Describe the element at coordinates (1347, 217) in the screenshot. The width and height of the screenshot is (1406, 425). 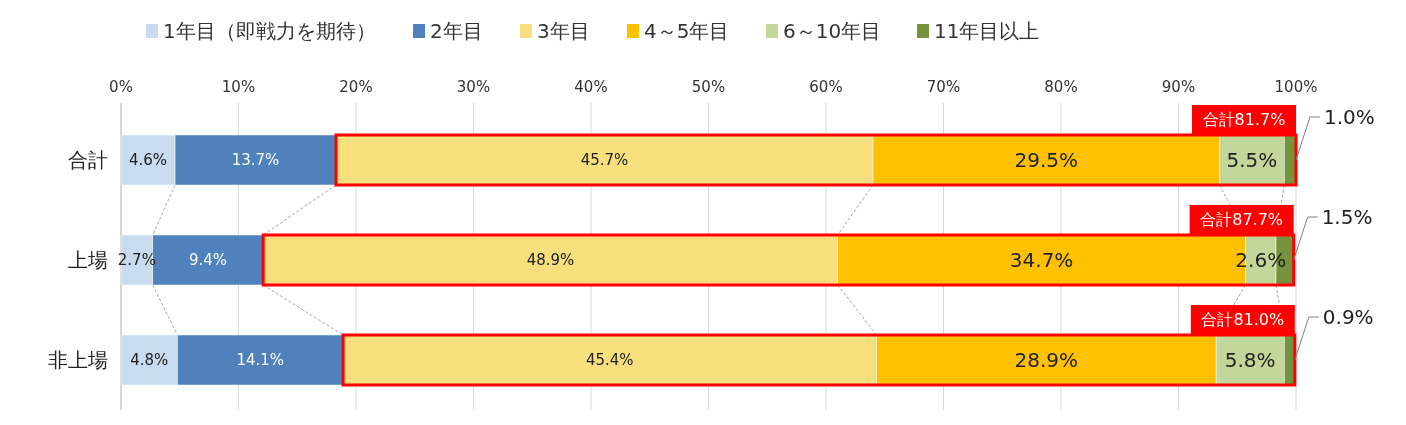
I see `text: 1.5%` at that location.